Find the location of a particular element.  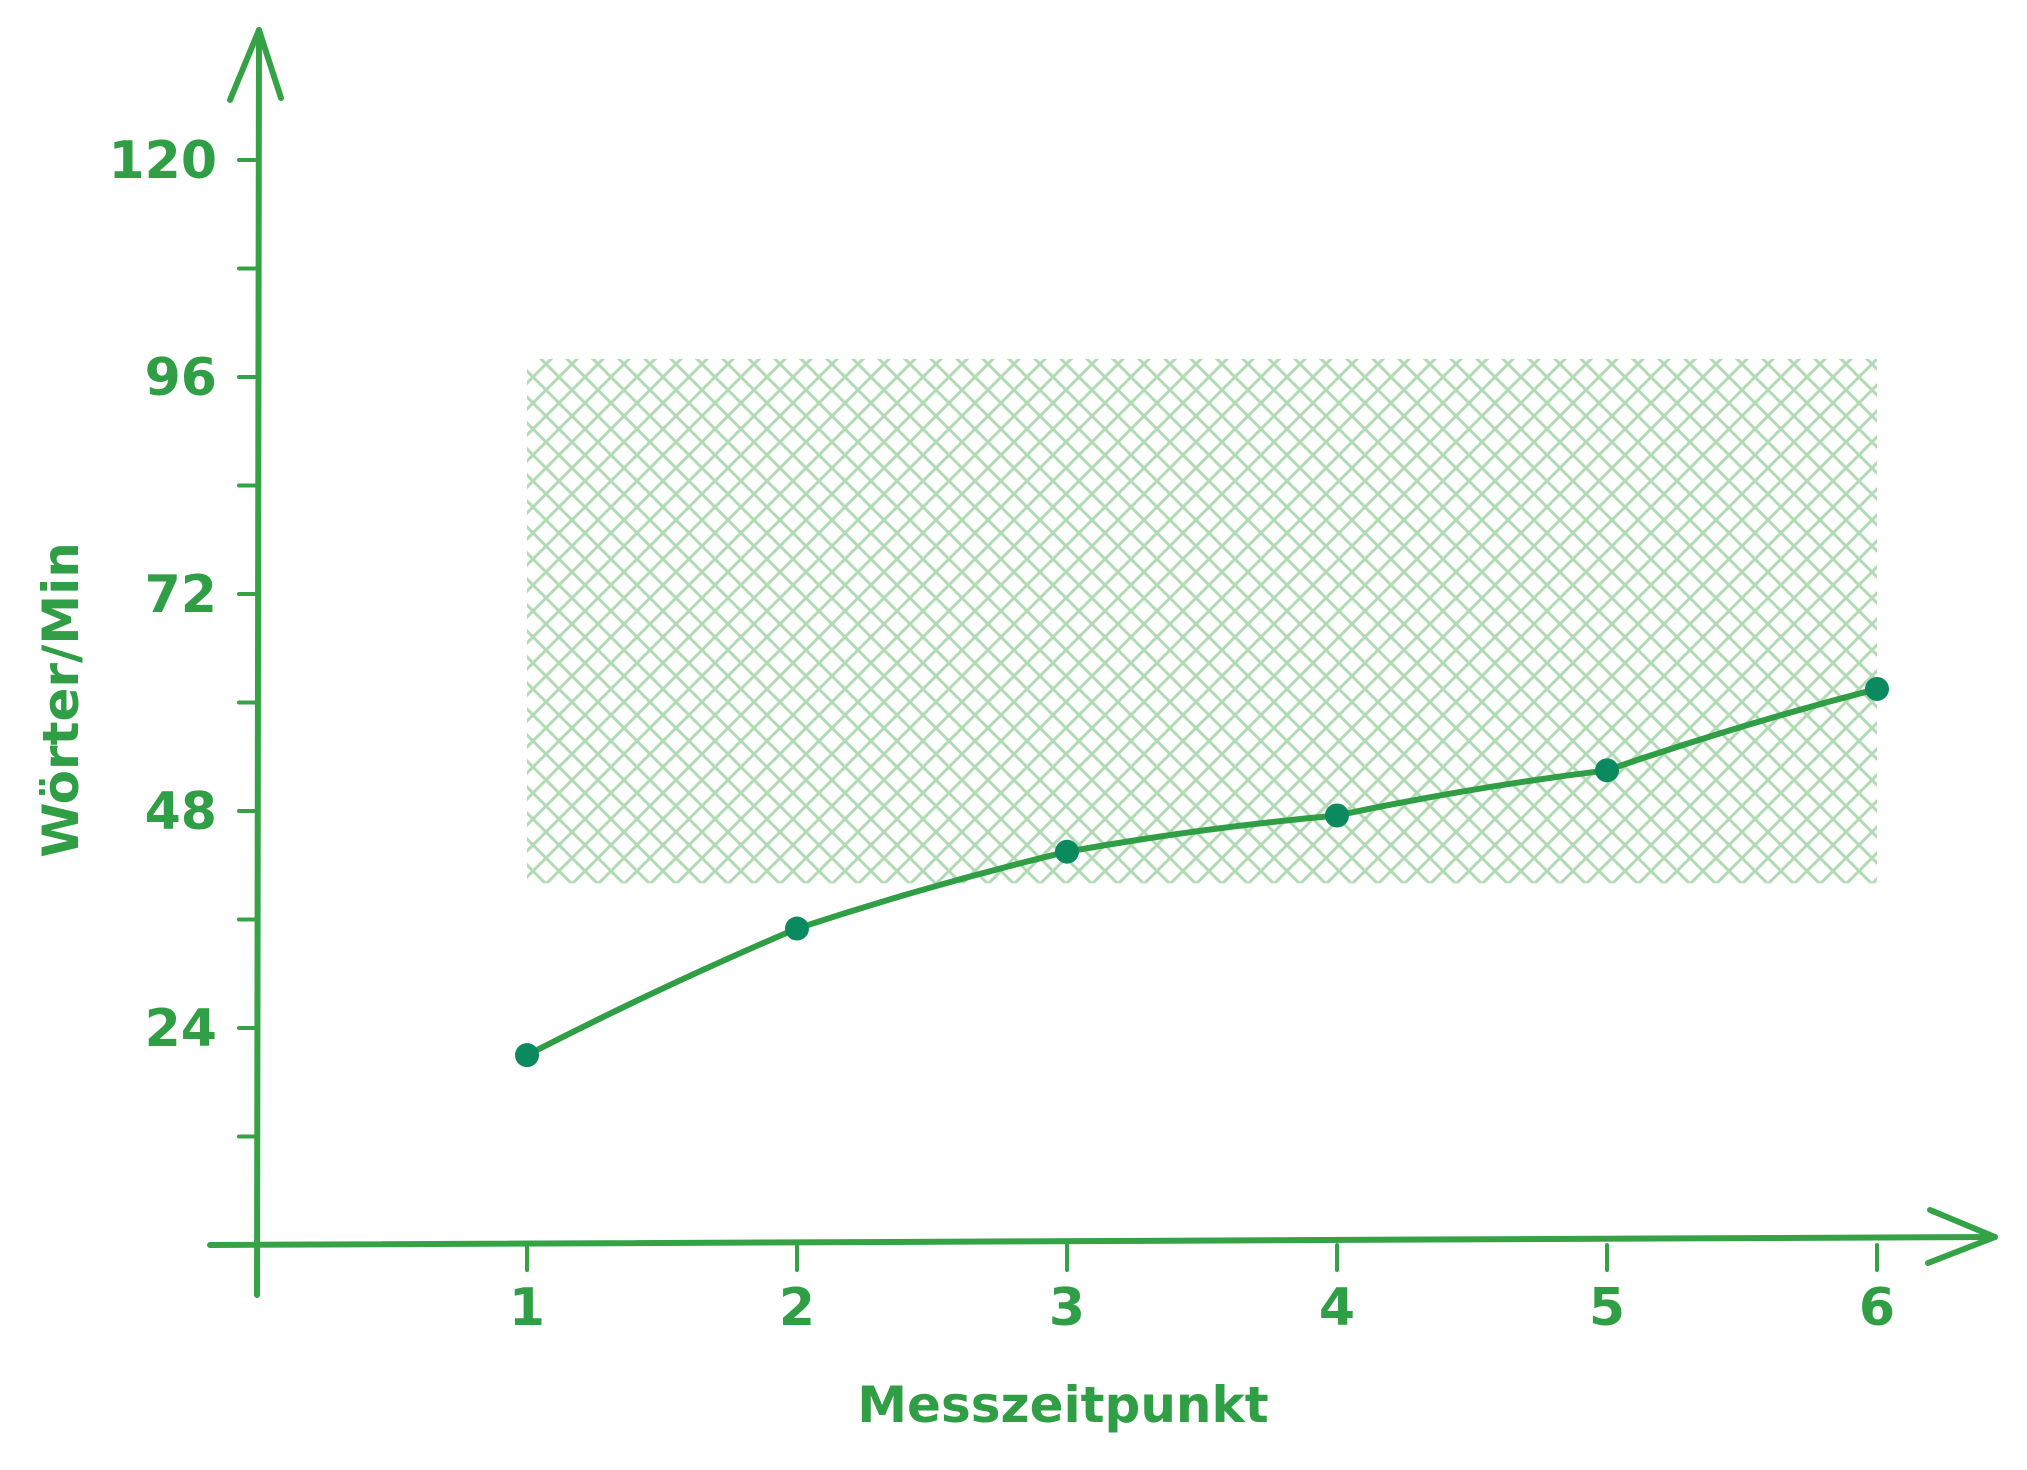

y-axis-ticks: 24 48 72 96 120 is located at coordinates (183, 635).